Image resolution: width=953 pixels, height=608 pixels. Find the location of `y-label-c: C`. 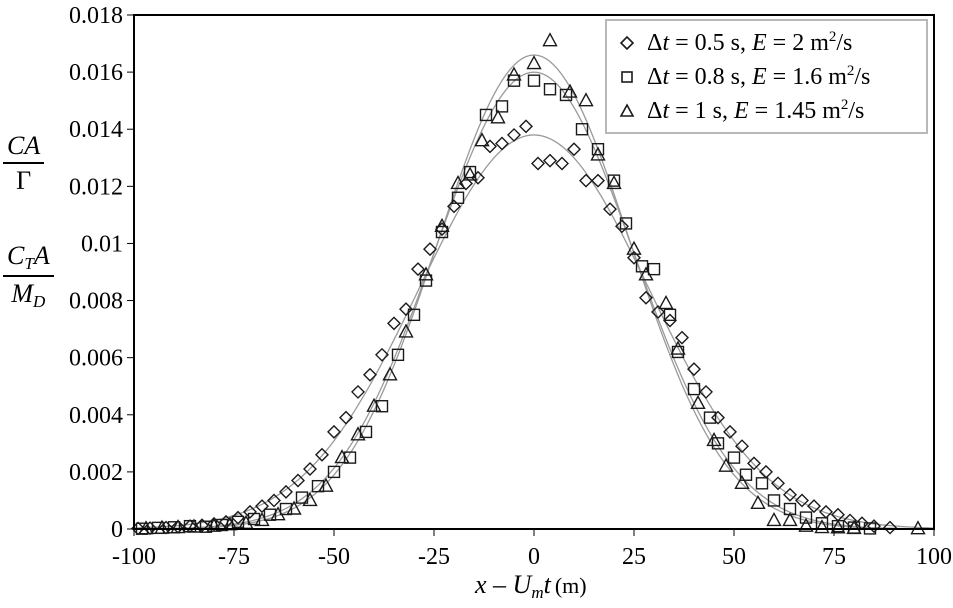

y-label-c: C is located at coordinates (16, 255).